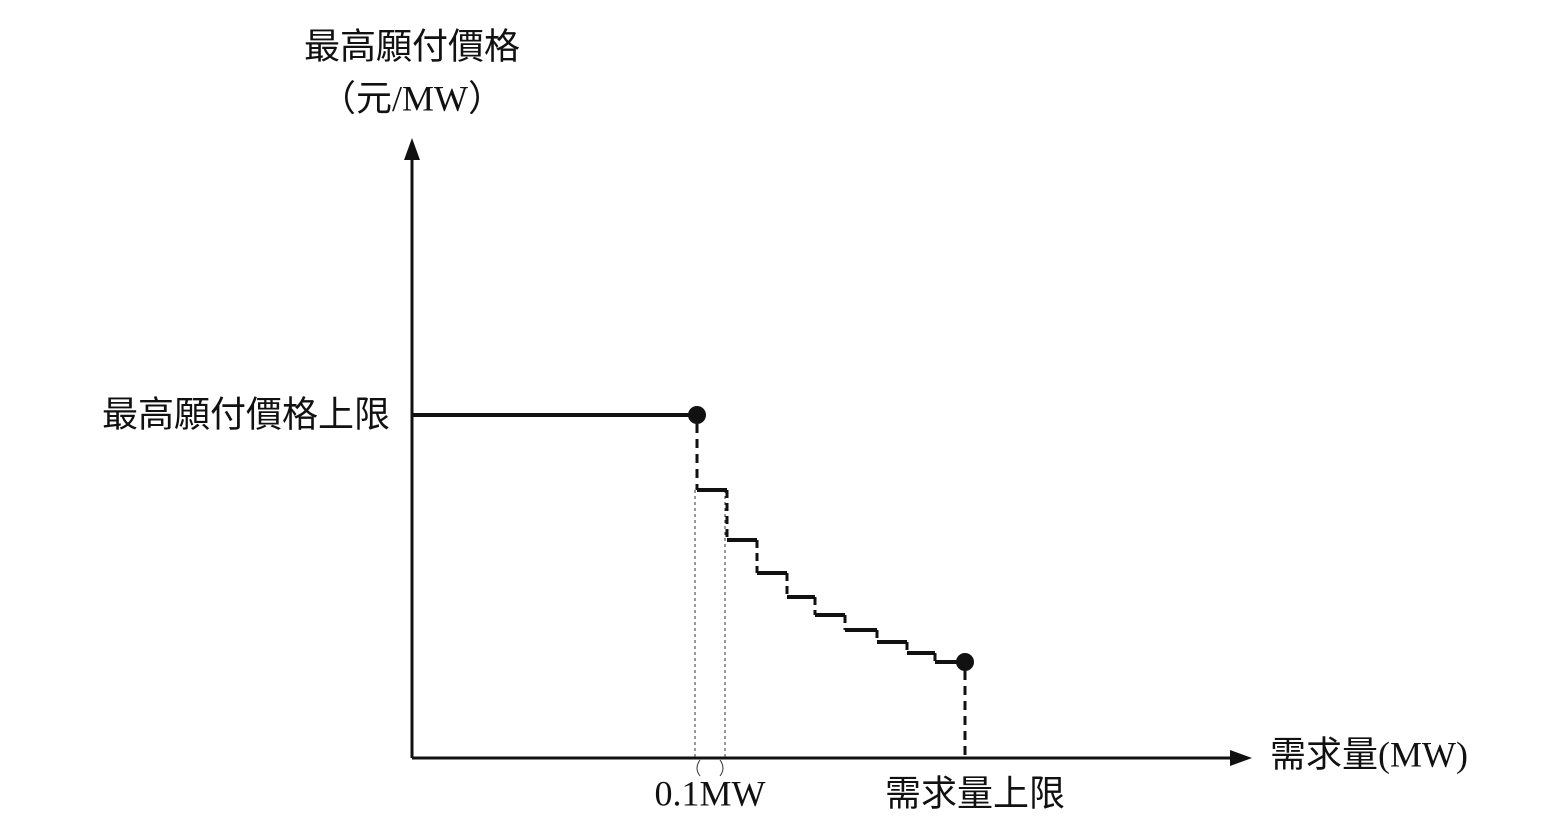 The width and height of the screenshot is (1556, 831). I want to click on step-curve, so click(831, 576).